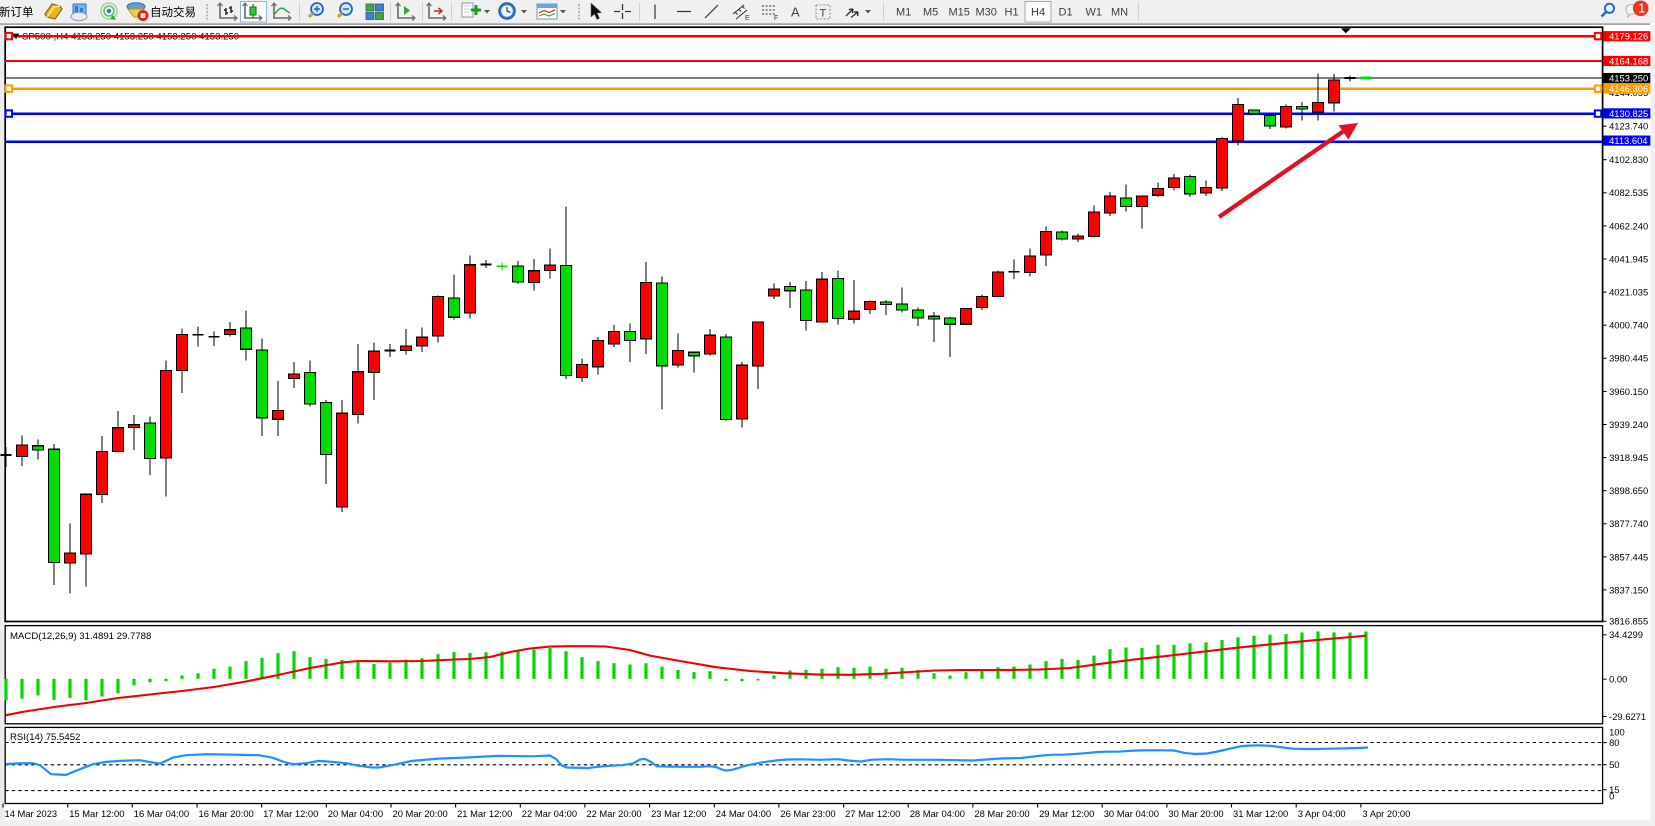 This screenshot has width=1655, height=826. I want to click on svg-text: A, so click(795, 12).